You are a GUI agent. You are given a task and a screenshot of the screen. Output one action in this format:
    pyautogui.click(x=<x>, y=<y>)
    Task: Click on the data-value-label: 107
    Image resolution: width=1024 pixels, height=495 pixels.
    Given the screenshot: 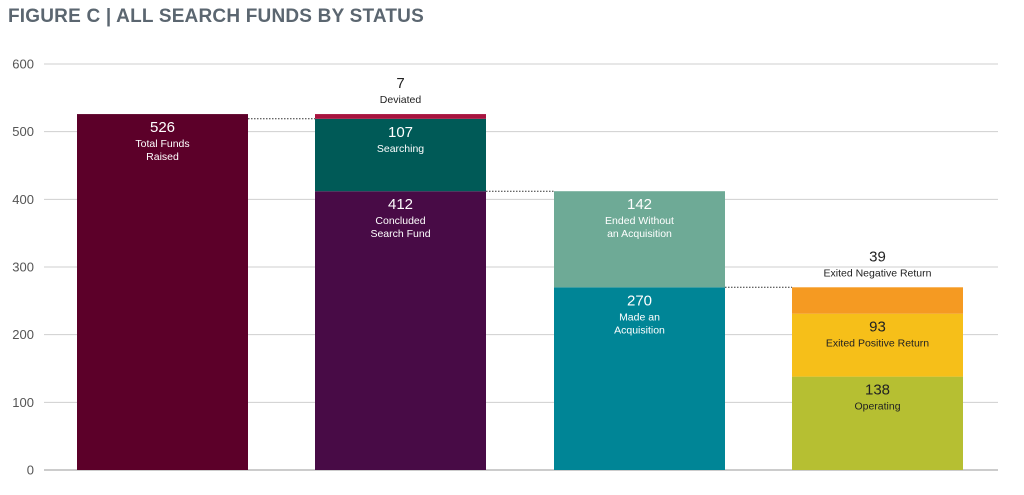 What is the action you would take?
    pyautogui.click(x=400, y=132)
    